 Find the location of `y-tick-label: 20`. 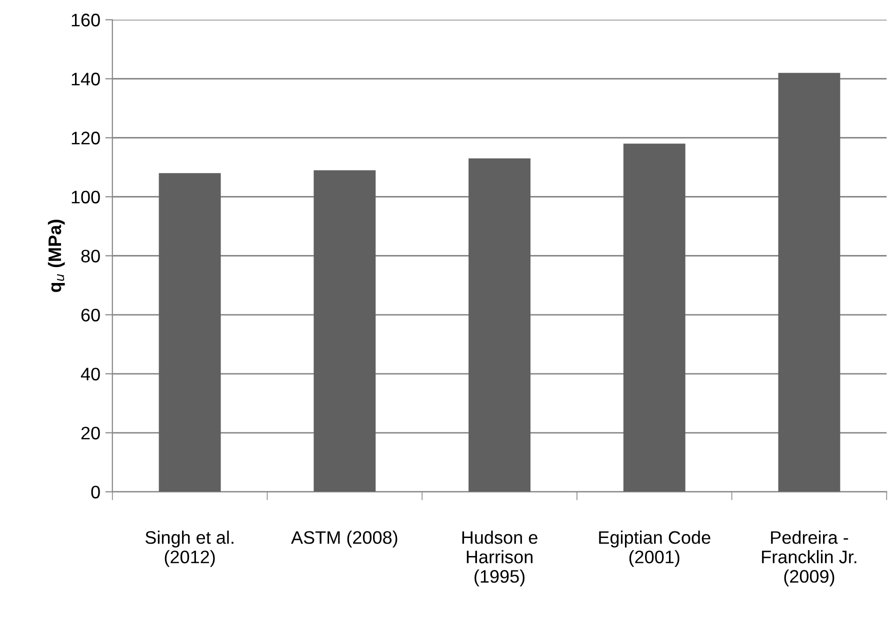

y-tick-label: 20 is located at coordinates (90, 433).